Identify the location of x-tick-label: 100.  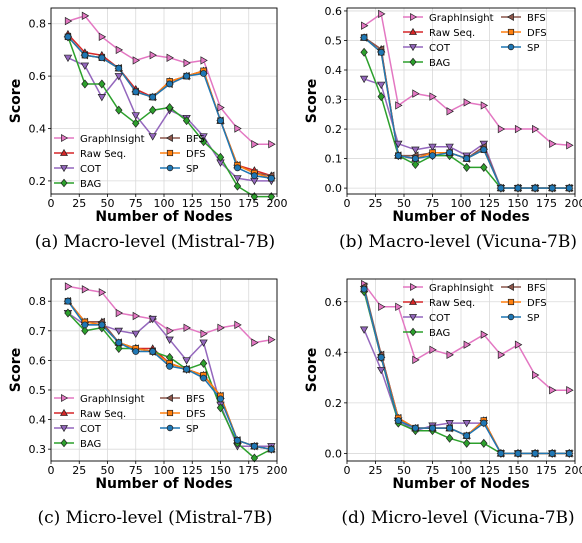
(164, 470).